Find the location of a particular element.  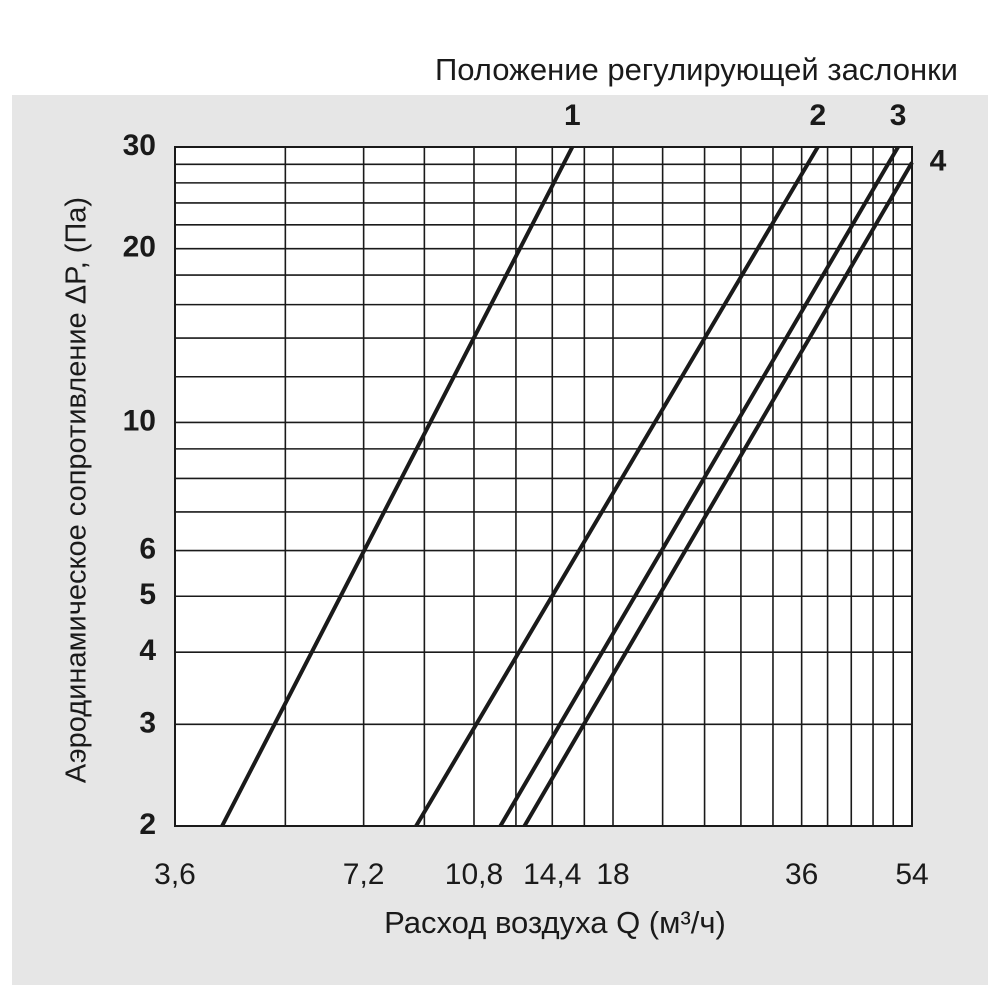

y-tick-label: 20 is located at coordinates (139, 247).